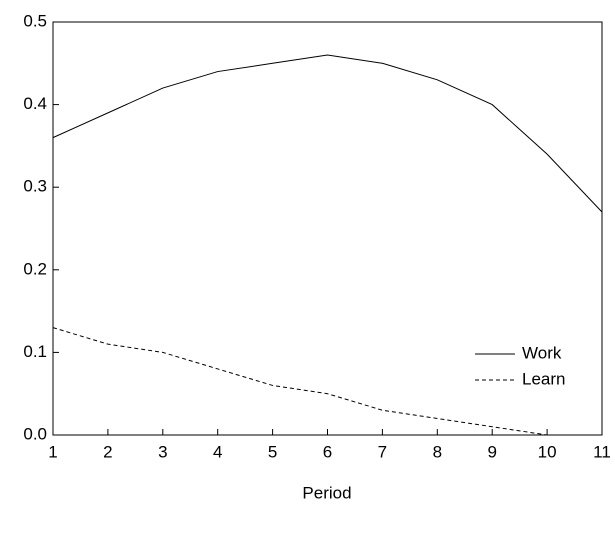 The image size is (615, 535). What do you see at coordinates (35, 268) in the screenshot?
I see `y-tick-label: 0.2` at bounding box center [35, 268].